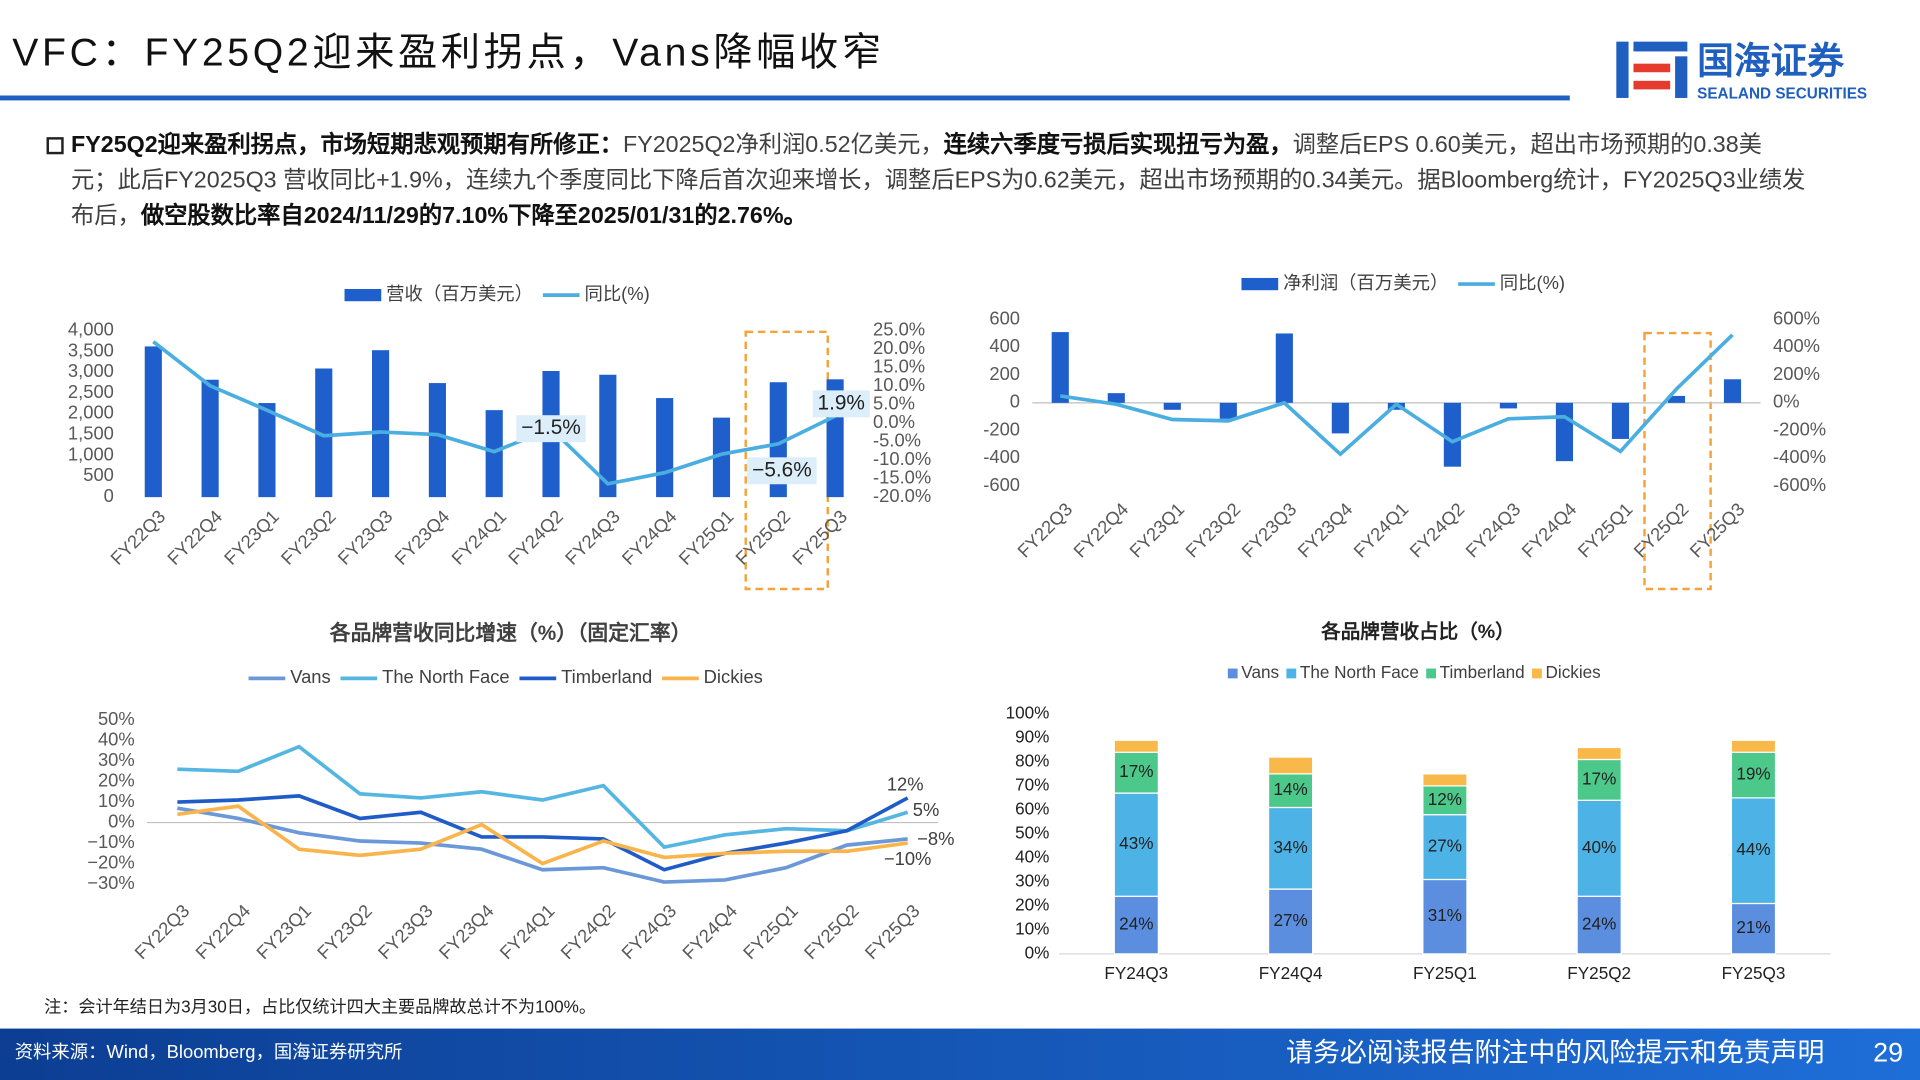 The width and height of the screenshot is (1920, 1080). I want to click on value-label: 40%, so click(1599, 847).